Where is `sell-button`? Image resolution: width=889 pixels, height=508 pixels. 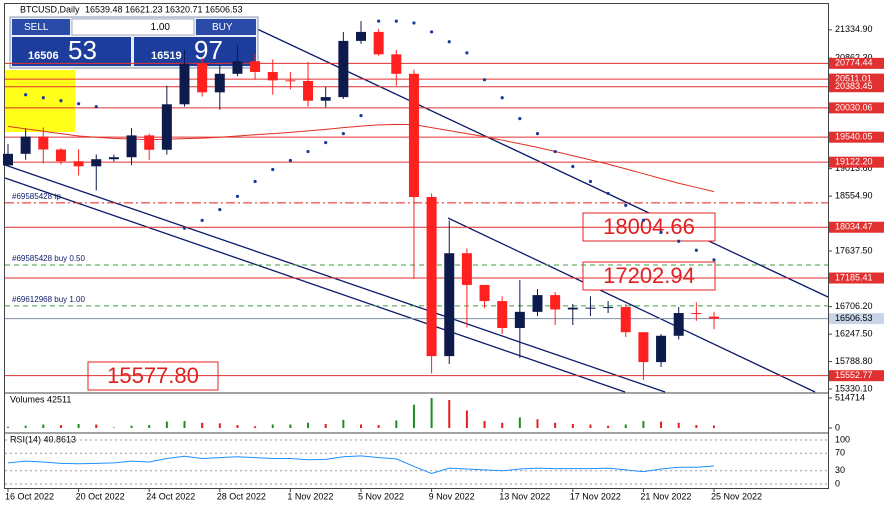
sell-button is located at coordinates (41, 27).